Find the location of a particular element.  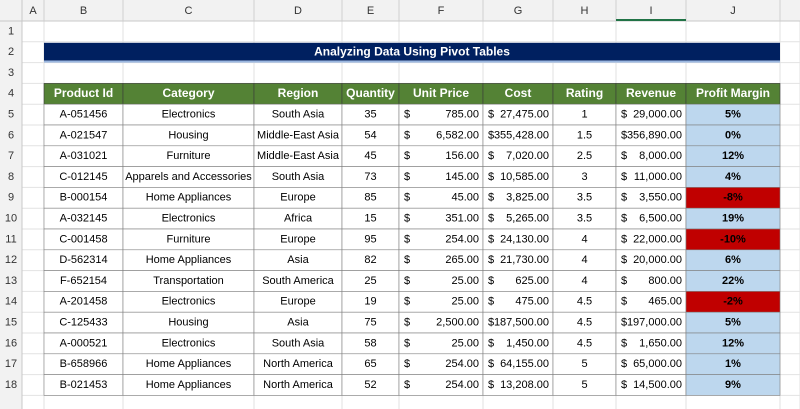

cell-text: 19 is located at coordinates (370, 302).